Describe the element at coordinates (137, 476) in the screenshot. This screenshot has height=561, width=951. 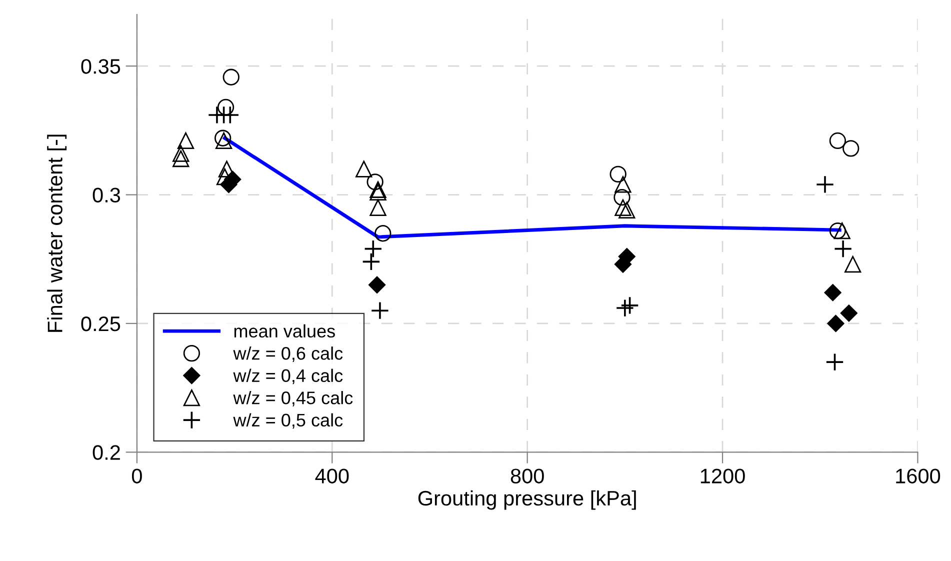
I see `x-tick-label: 0` at that location.